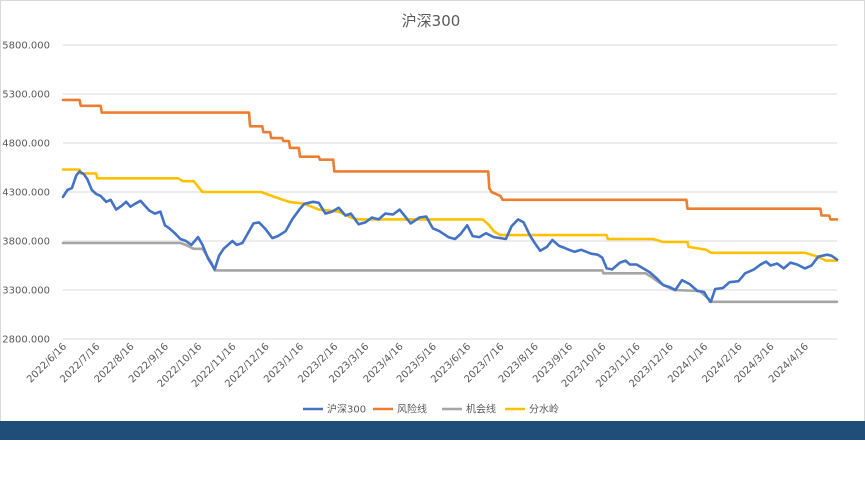 The height and width of the screenshot is (478, 865). What do you see at coordinates (431, 21) in the screenshot?
I see `chart-title: 沪深300` at bounding box center [431, 21].